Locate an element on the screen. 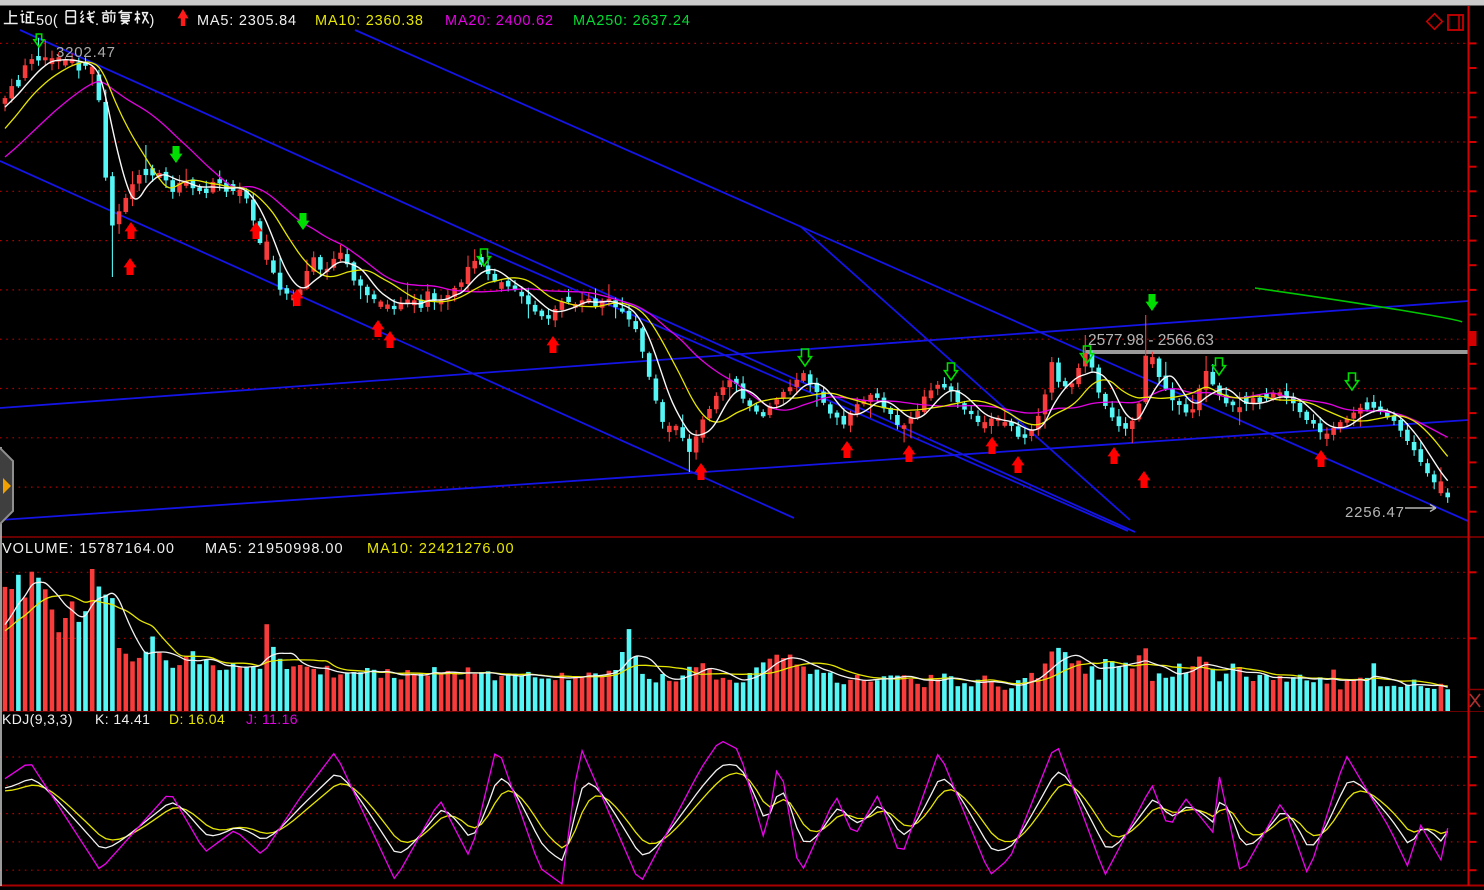 This screenshot has height=890, width=1484. svg-text: 2577.98 - 2566.63 is located at coordinates (1151, 340).